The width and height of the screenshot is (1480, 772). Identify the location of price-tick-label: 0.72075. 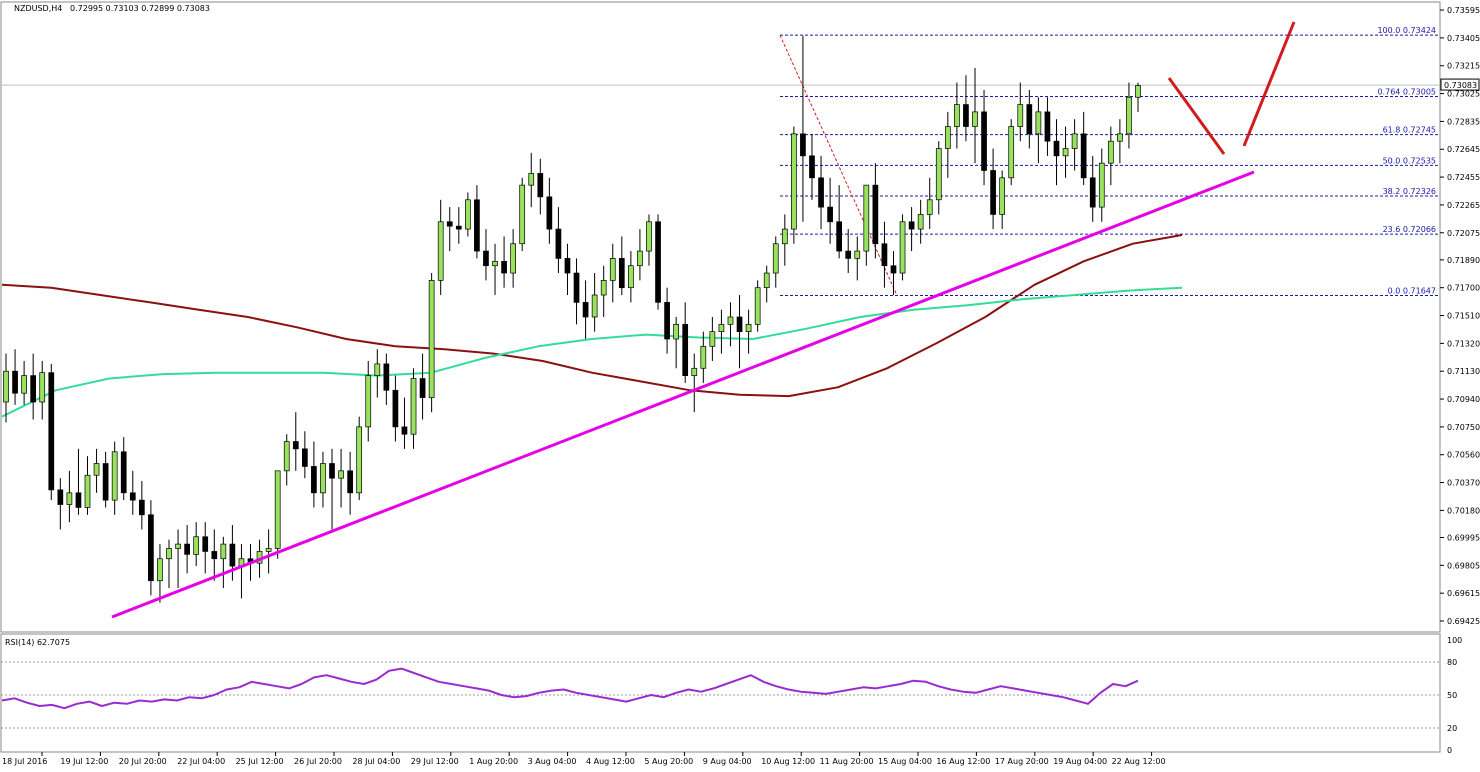
(1463, 233).